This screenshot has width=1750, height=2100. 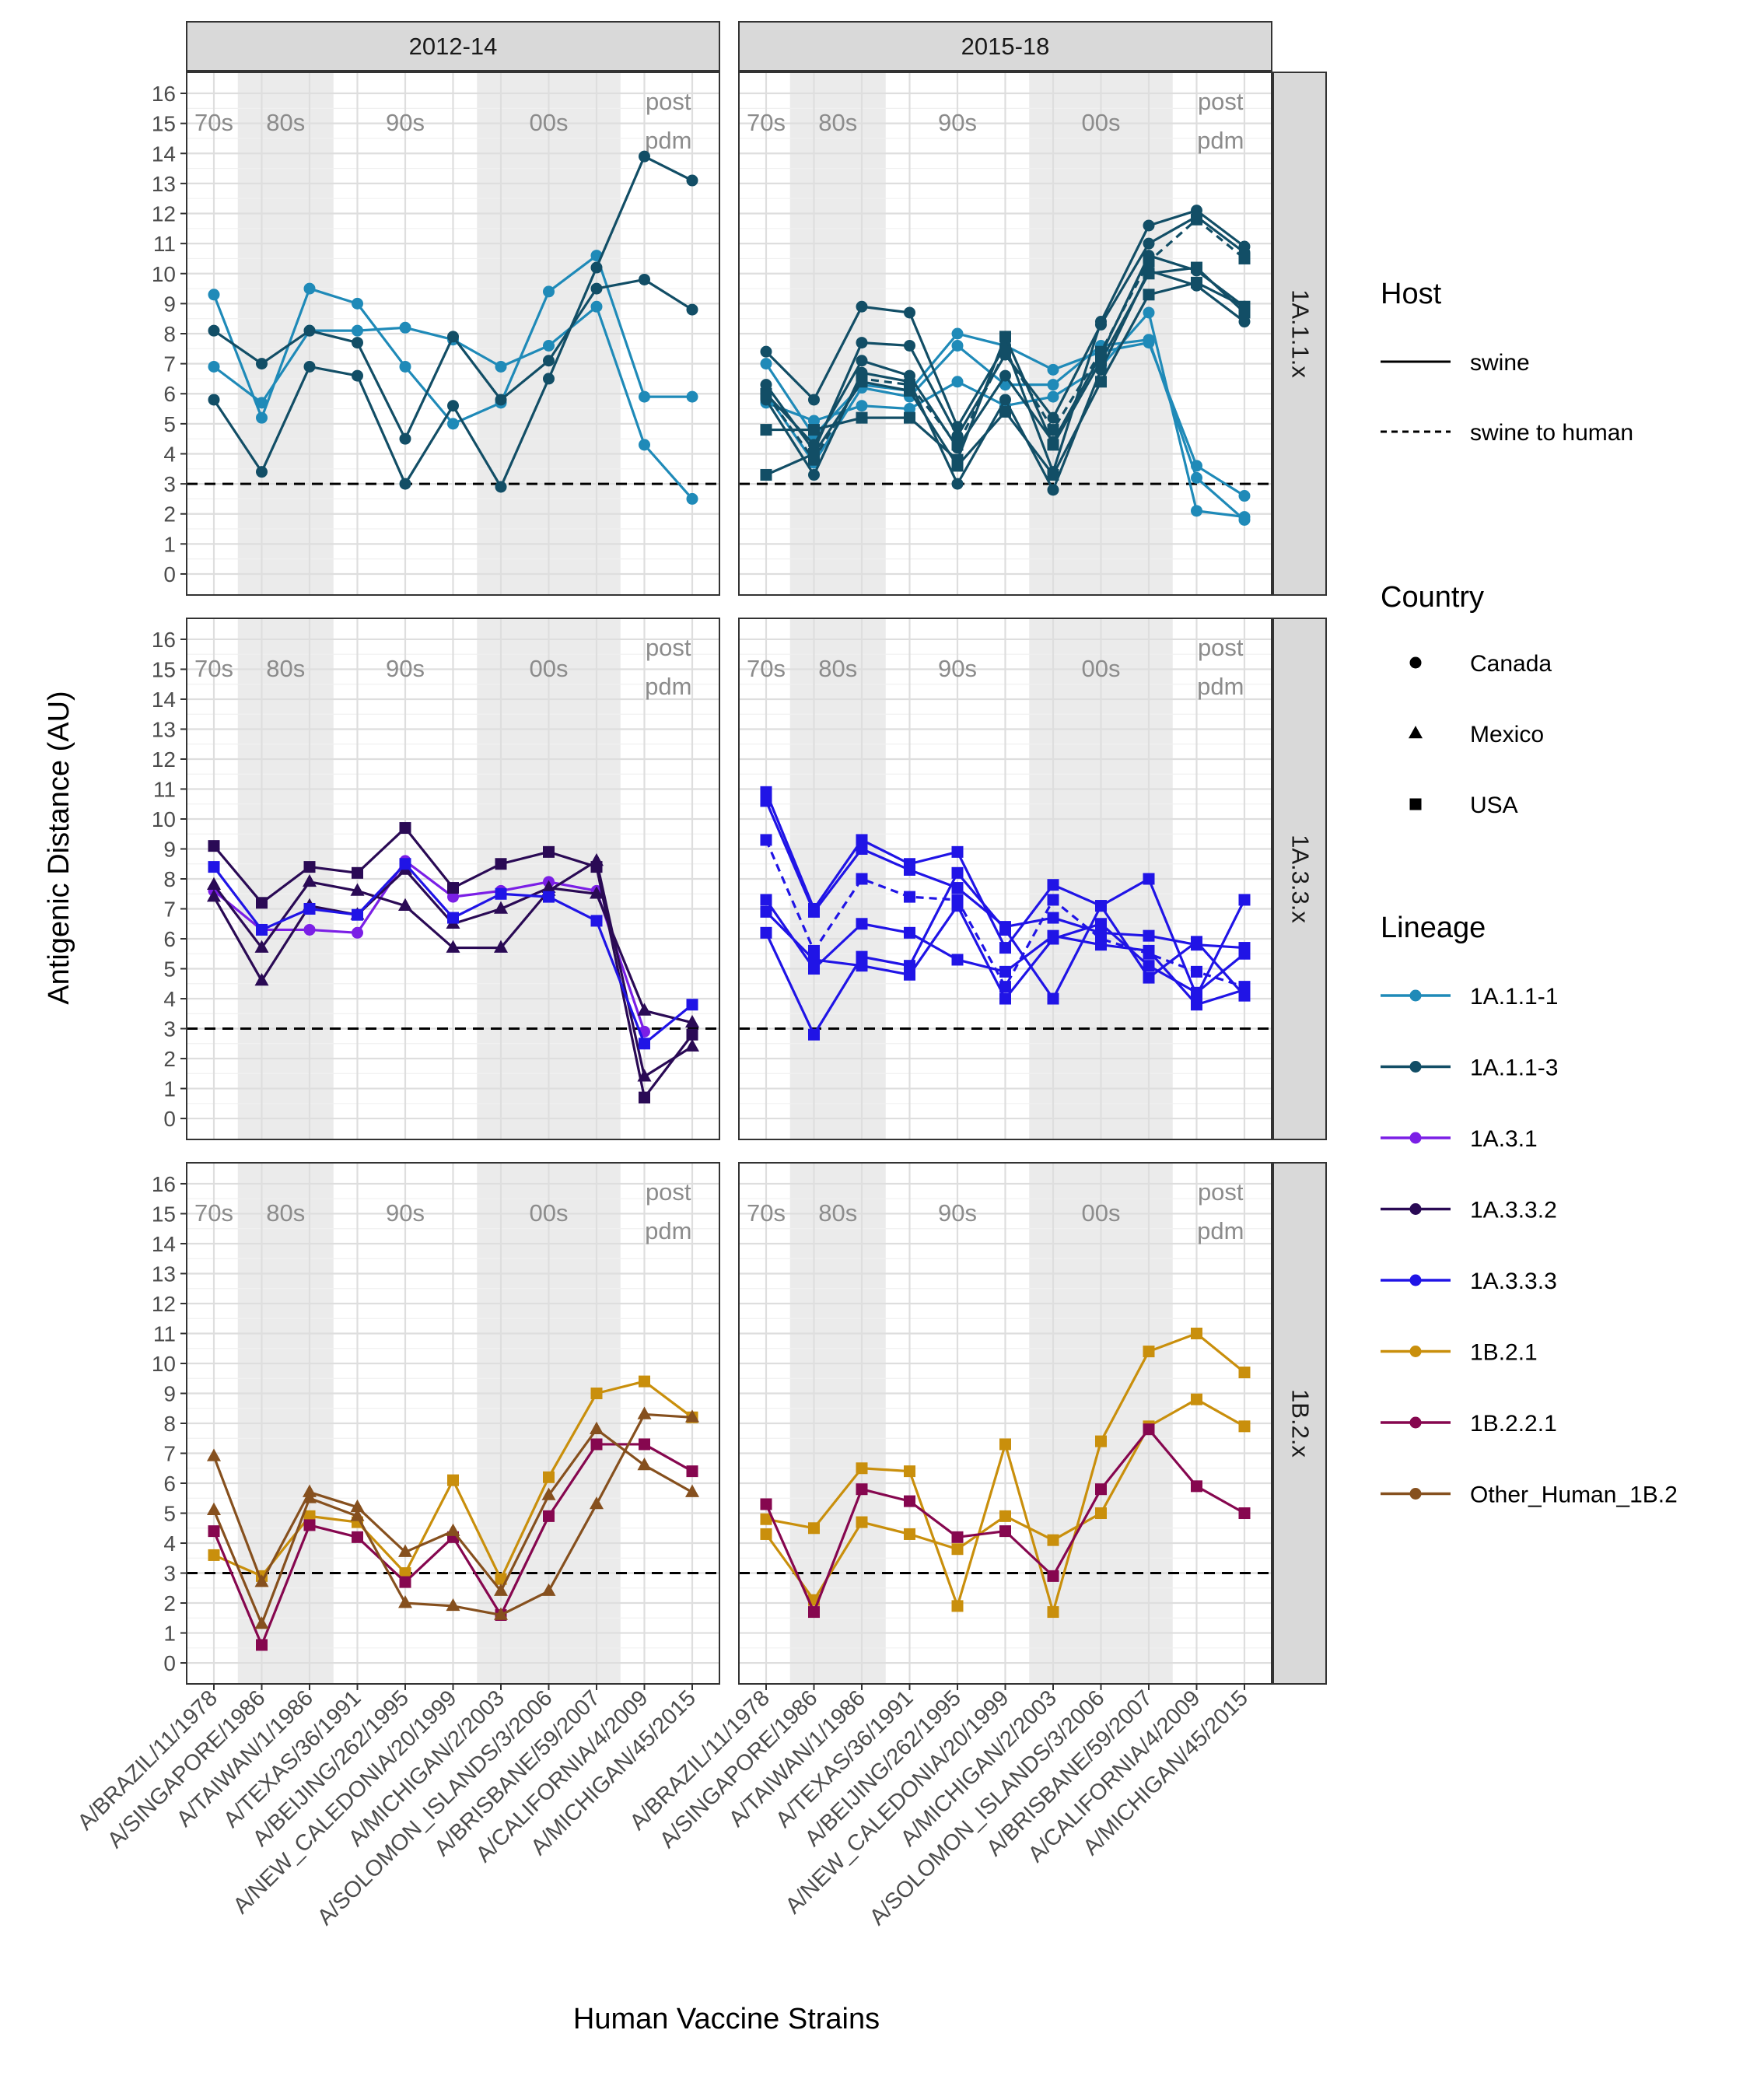 What do you see at coordinates (170, 1089) in the screenshot?
I see `y-tick-label: 1` at bounding box center [170, 1089].